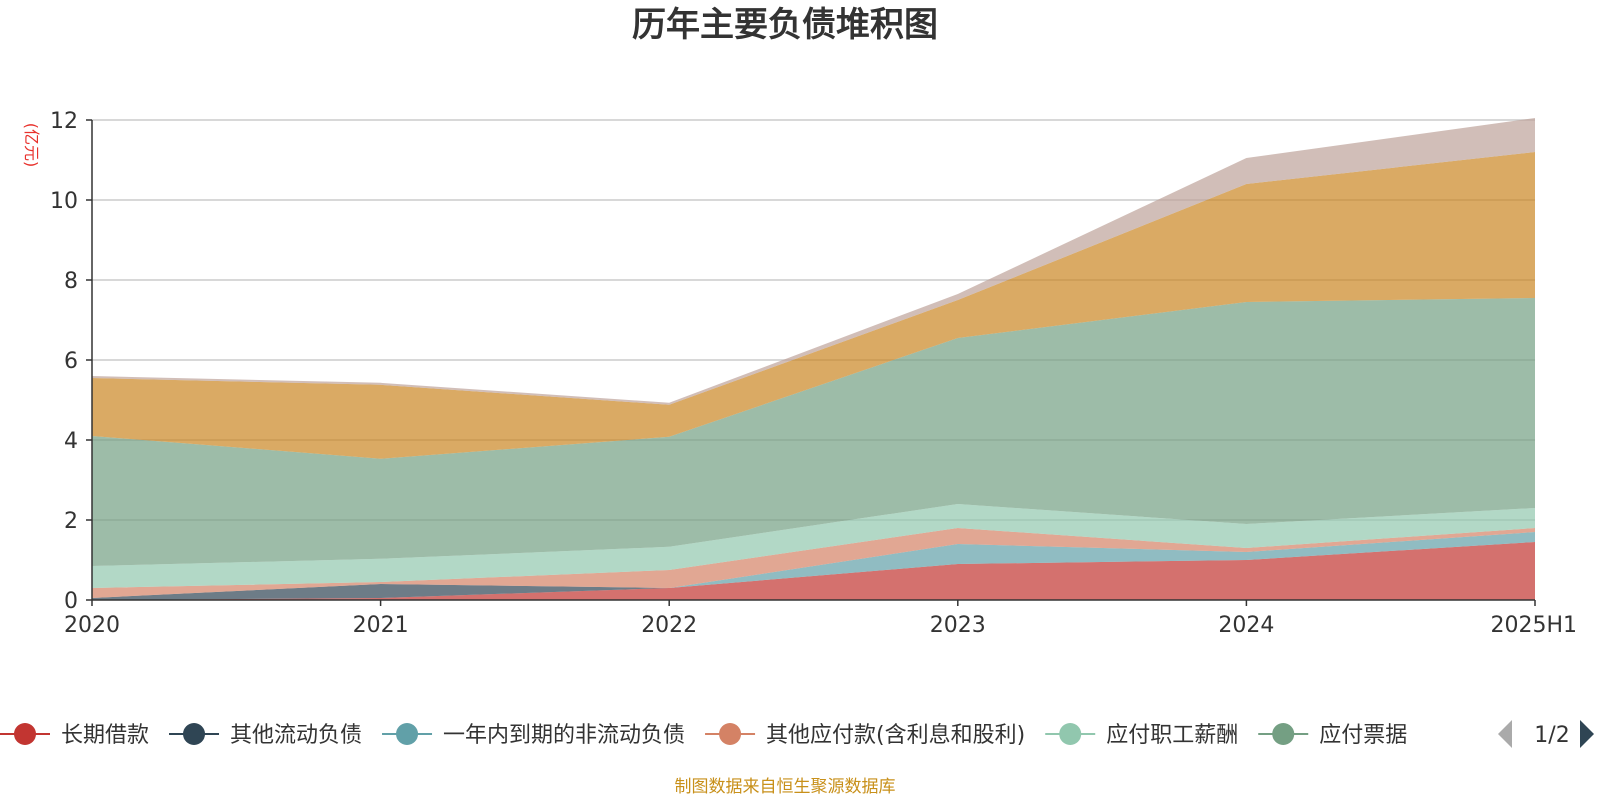 This screenshot has width=1600, height=800. What do you see at coordinates (105, 735) in the screenshot?
I see `legend-label-0: 长期借款` at bounding box center [105, 735].